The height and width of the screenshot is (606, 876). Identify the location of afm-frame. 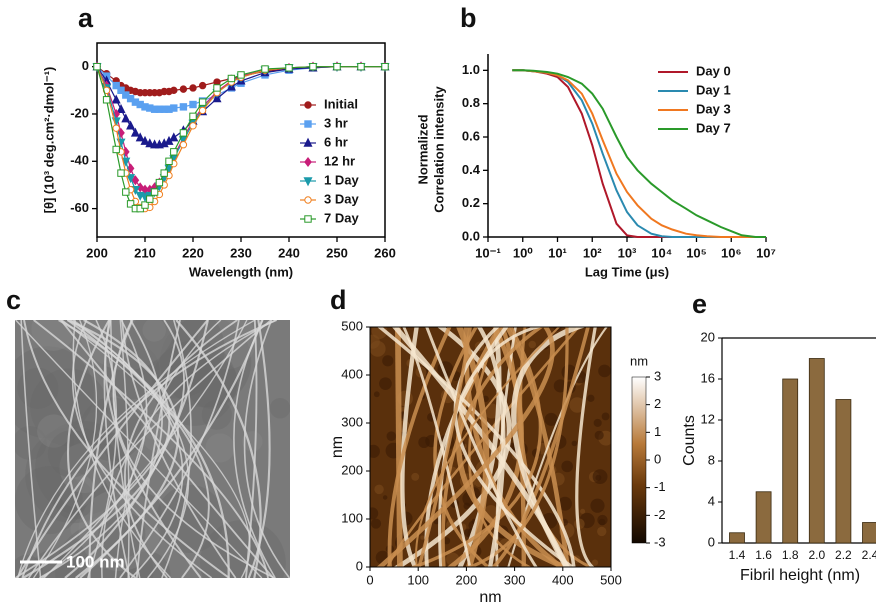
(490, 447).